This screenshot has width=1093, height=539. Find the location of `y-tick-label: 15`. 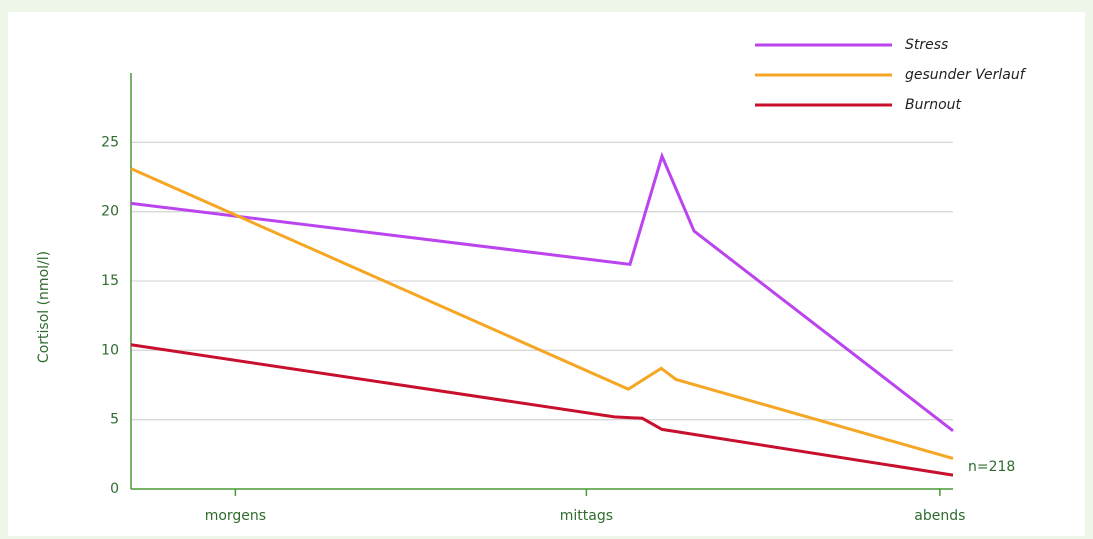

y-tick-label: 15 is located at coordinates (110, 281).